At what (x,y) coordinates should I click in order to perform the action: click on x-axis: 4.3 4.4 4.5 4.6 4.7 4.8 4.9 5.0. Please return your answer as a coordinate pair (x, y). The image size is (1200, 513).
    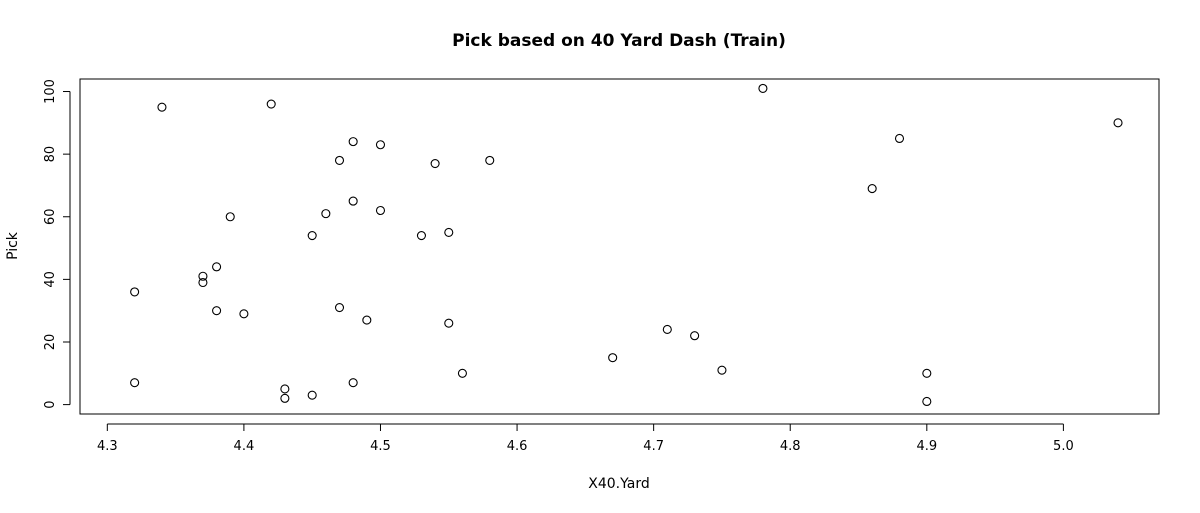
    Looking at the image, I should click on (585, 438).